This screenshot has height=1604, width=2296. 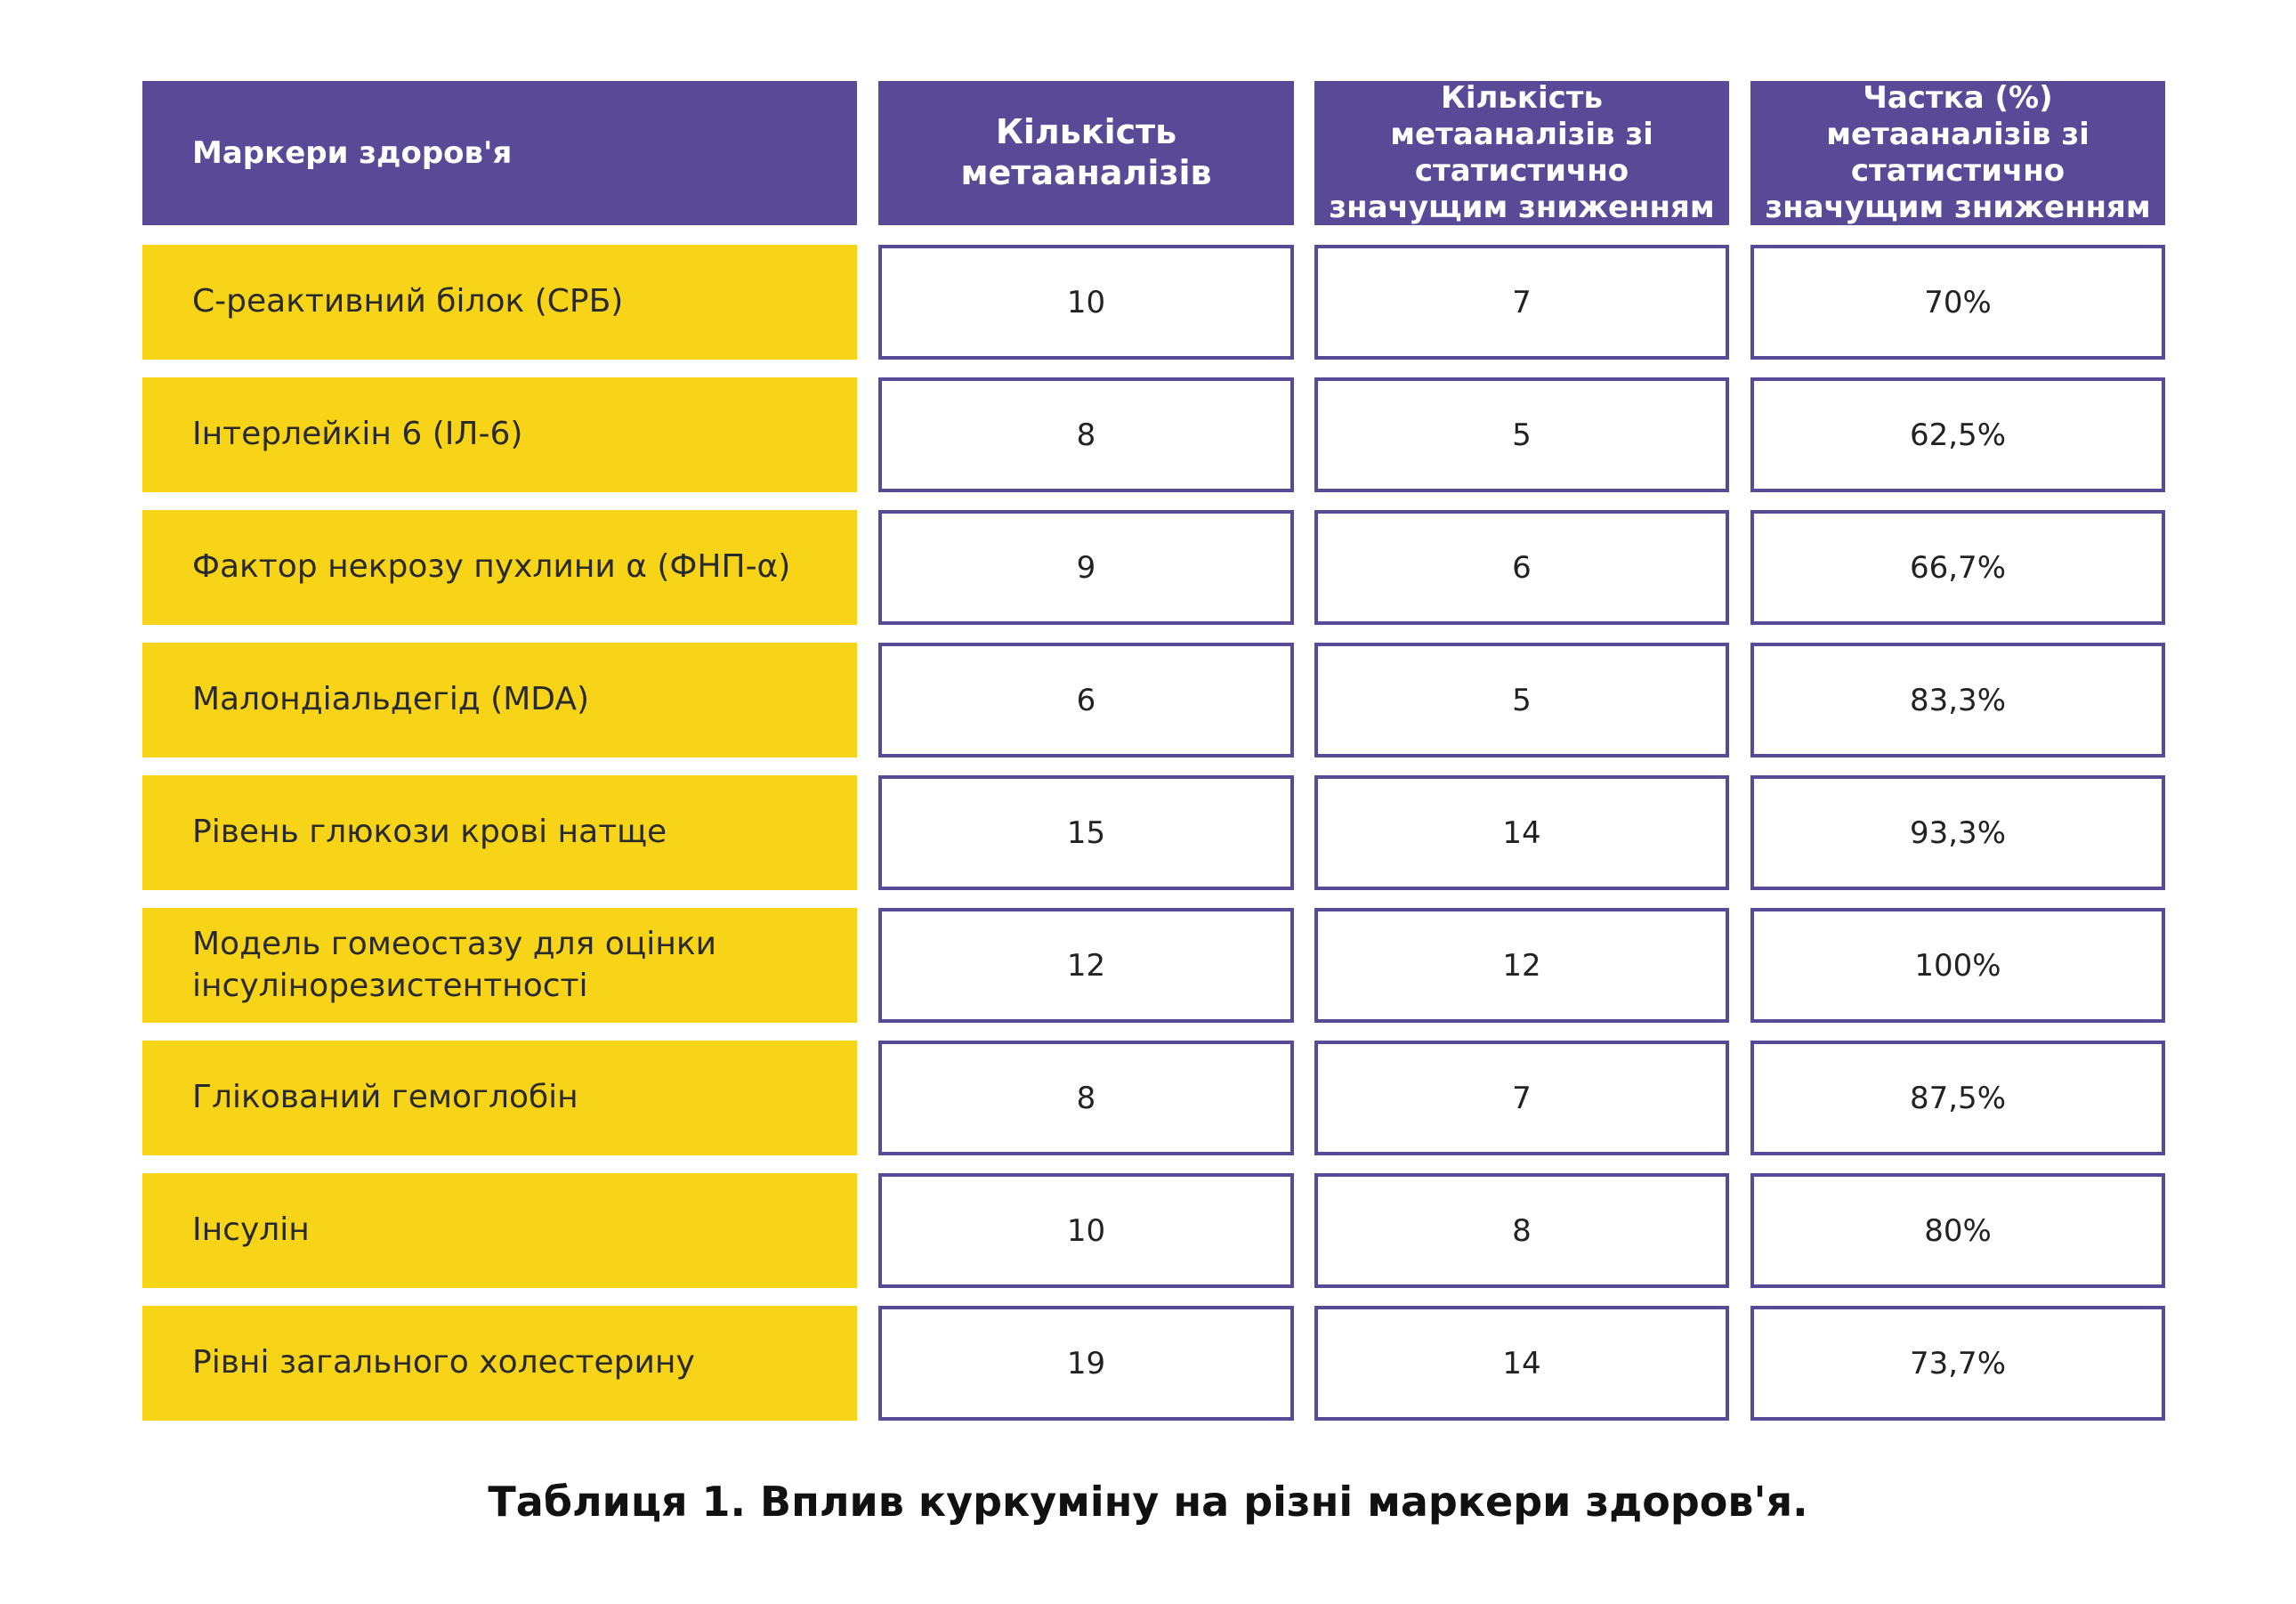 What do you see at coordinates (1957, 700) in the screenshot?
I see `value-cell: 83,3%` at bounding box center [1957, 700].